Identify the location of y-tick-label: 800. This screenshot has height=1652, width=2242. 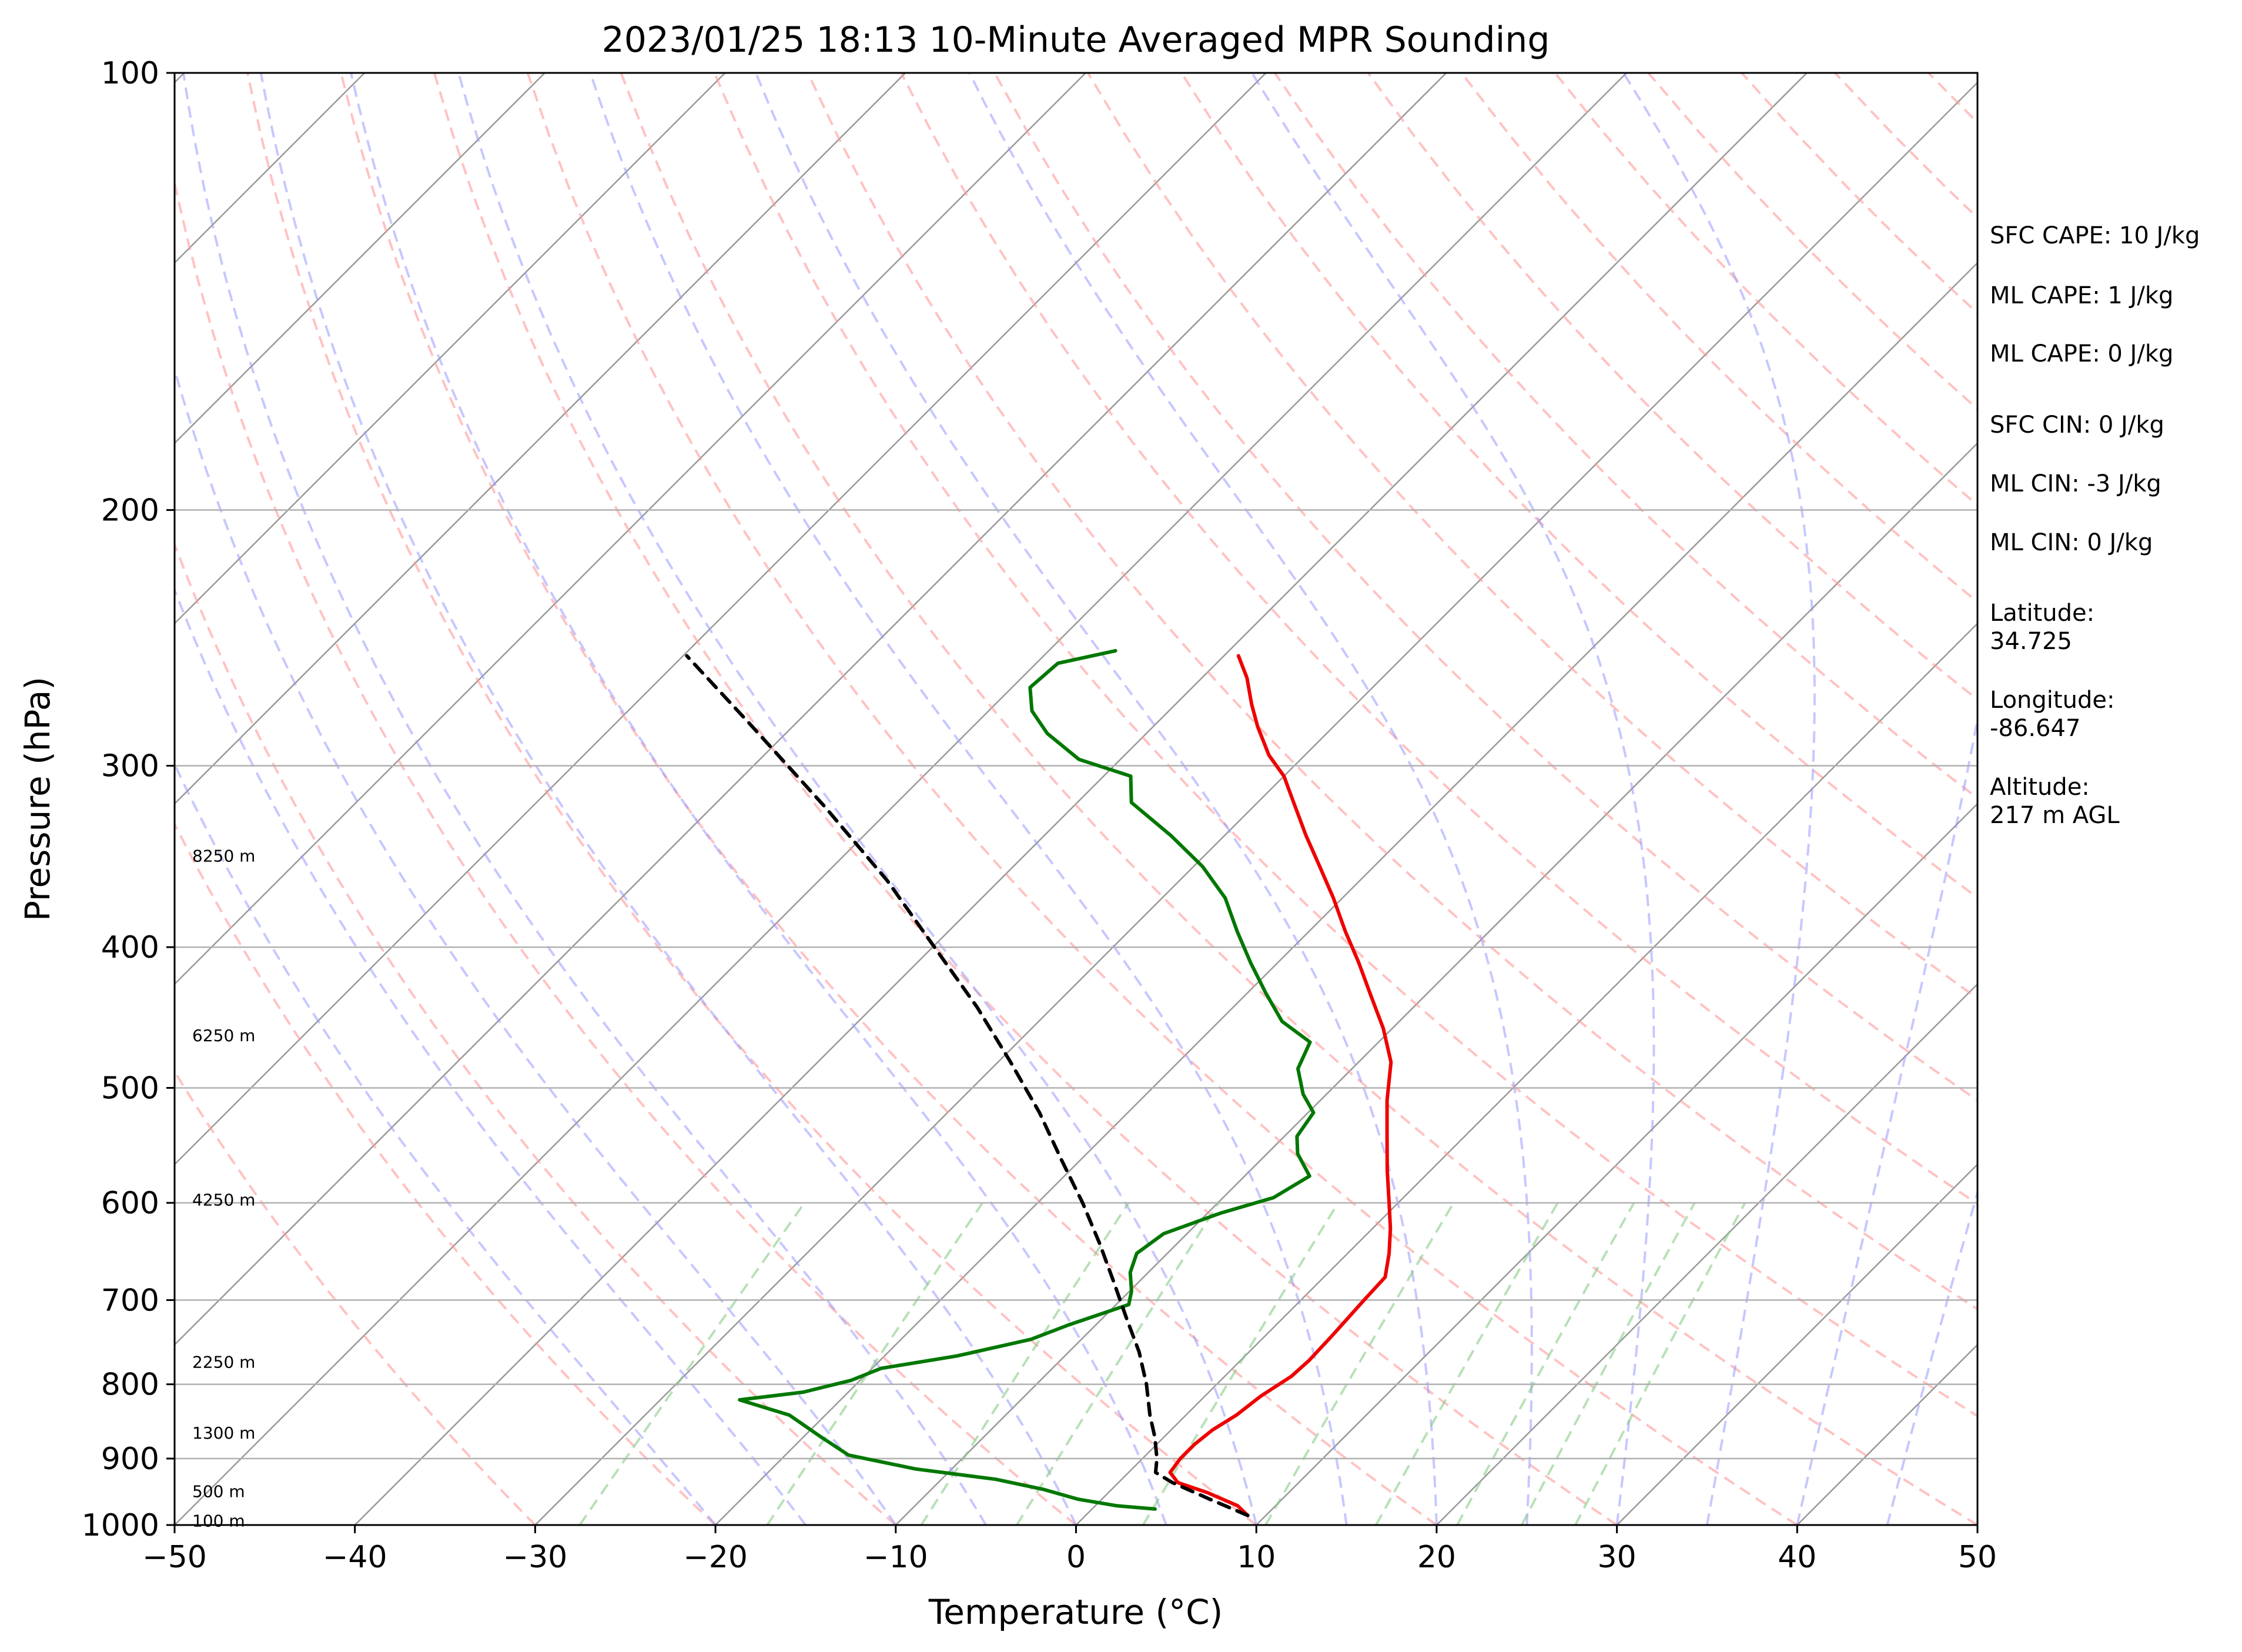
(130, 1385).